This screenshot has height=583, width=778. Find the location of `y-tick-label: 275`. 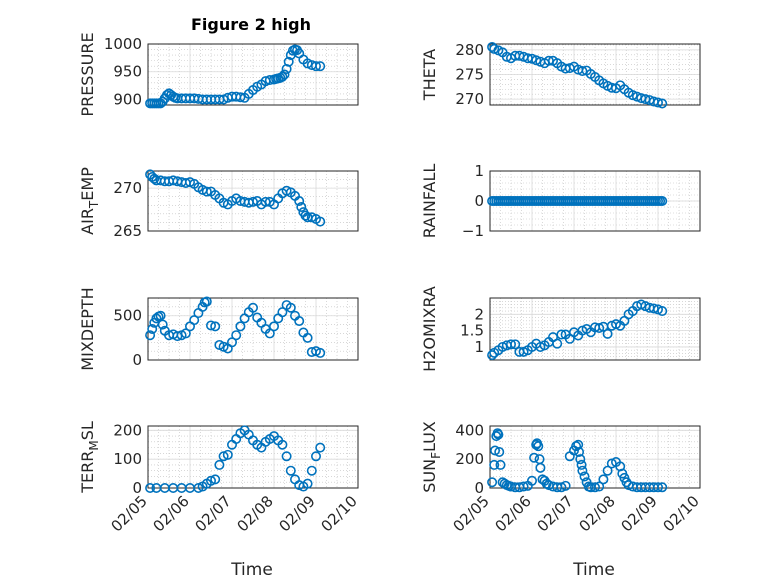

y-tick-label: 275 is located at coordinates (469, 75).